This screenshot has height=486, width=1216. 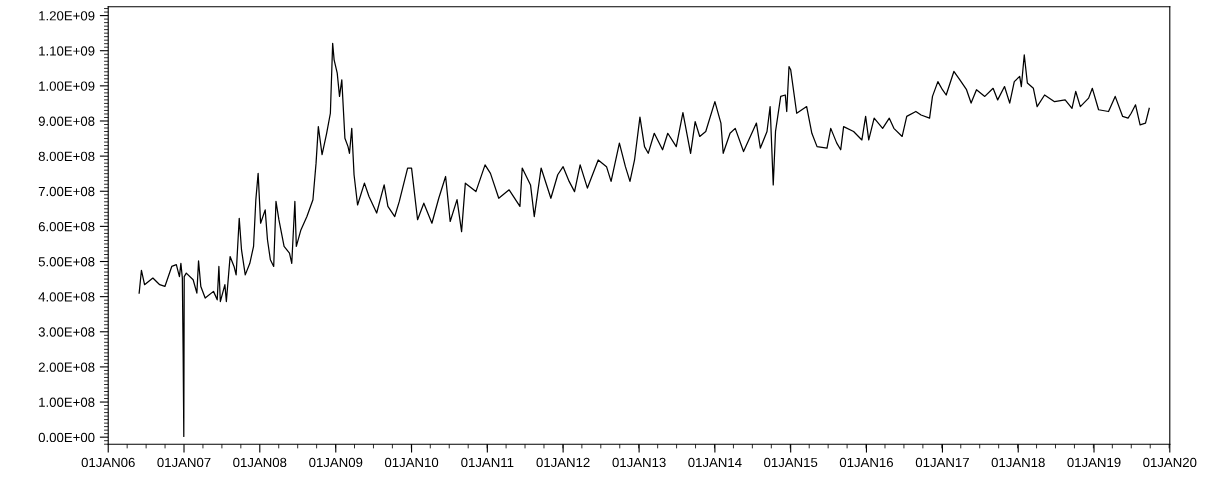 What do you see at coordinates (66, 297) in the screenshot?
I see `y-tick-label: 4.00E+08` at bounding box center [66, 297].